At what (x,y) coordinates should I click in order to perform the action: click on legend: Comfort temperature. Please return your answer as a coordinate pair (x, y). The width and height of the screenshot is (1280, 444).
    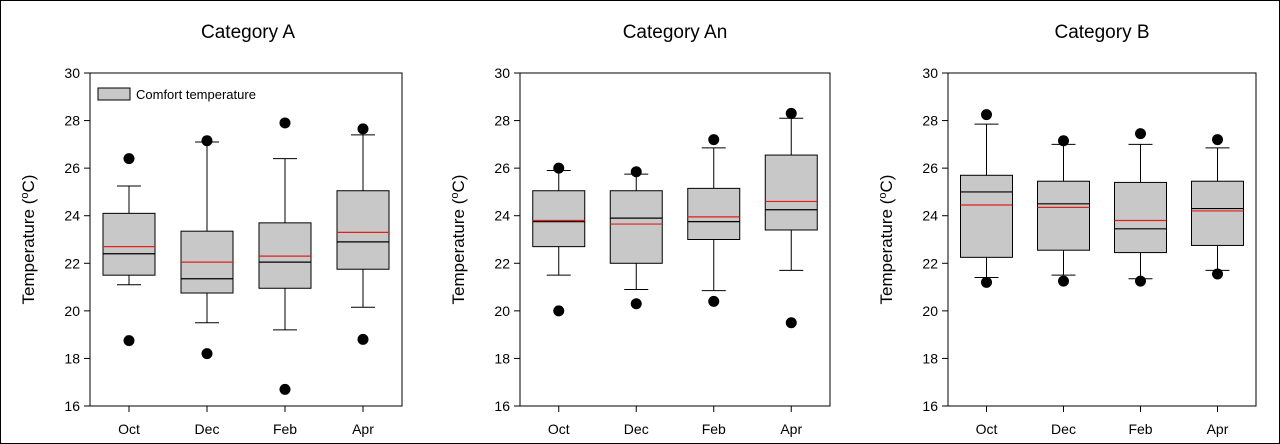
    Looking at the image, I should click on (176, 94).